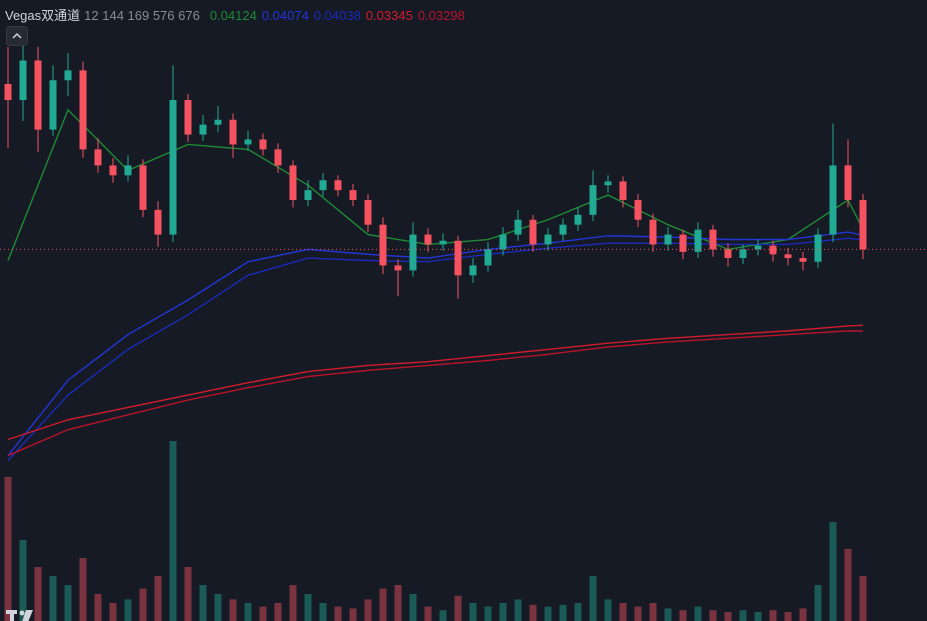 This screenshot has height=621, width=927. I want to click on collapse-button, so click(17, 36).